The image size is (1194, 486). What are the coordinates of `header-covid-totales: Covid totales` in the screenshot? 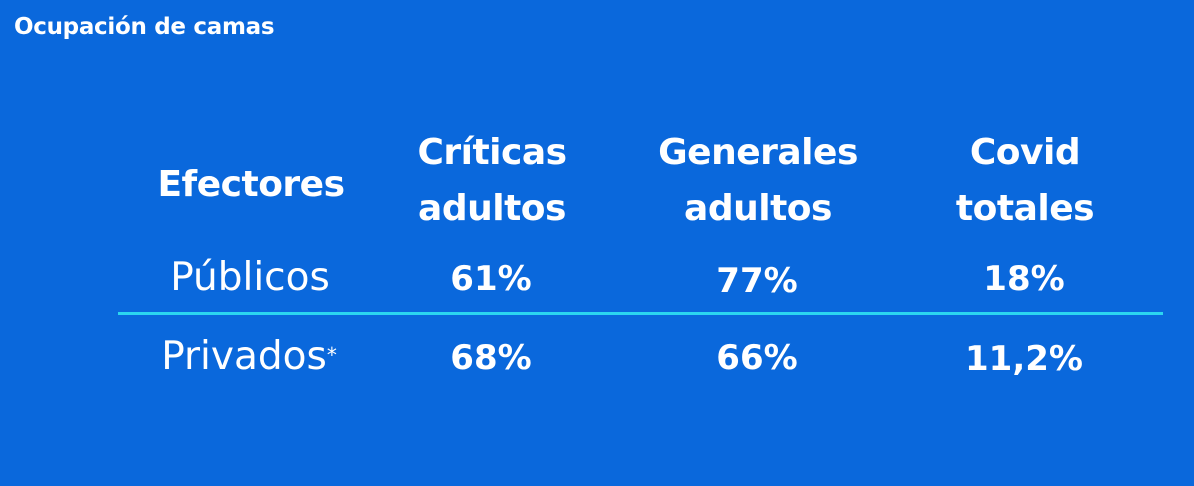 It's located at (1025, 181).